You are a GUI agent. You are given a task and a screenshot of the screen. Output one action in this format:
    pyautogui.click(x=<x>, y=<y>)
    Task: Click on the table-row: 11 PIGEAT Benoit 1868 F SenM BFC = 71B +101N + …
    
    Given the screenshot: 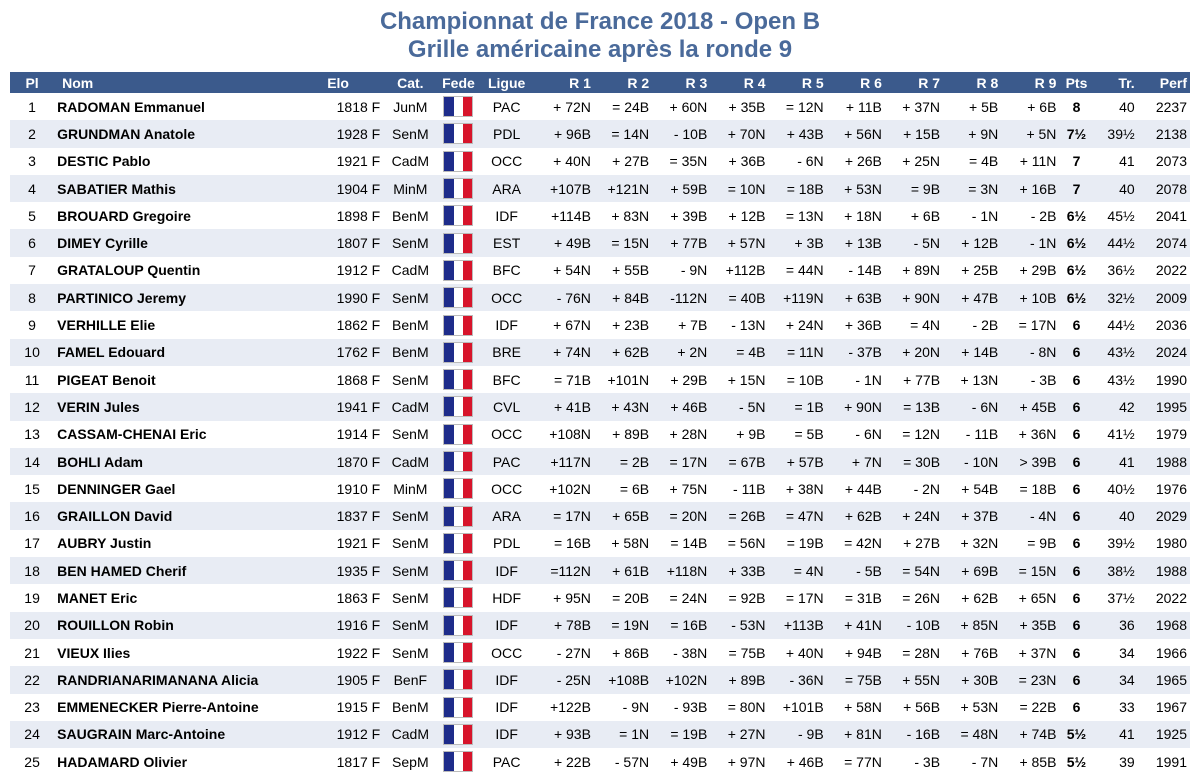 What is the action you would take?
    pyautogui.click(x=600, y=379)
    